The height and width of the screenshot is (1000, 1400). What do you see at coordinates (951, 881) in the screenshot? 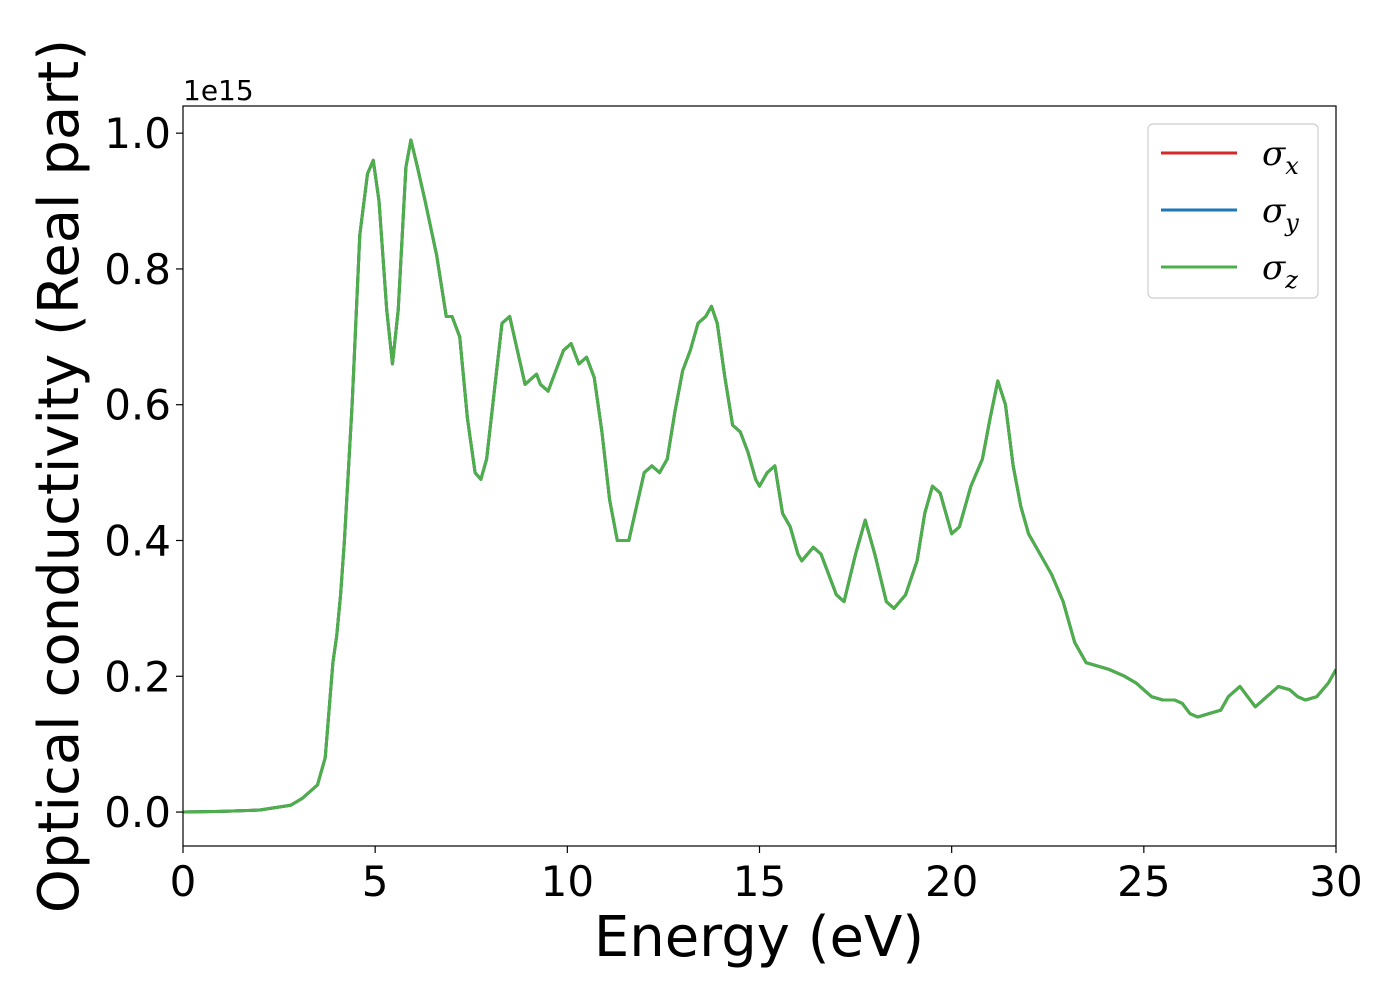
I see `x-tick-label: 20` at bounding box center [951, 881].